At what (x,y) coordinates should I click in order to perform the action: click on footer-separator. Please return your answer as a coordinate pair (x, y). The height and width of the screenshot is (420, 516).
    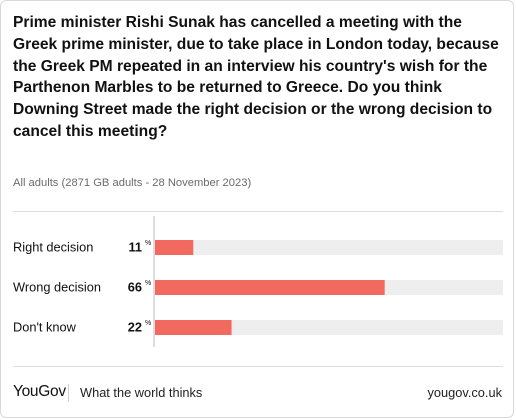
    Looking at the image, I should click on (68, 393).